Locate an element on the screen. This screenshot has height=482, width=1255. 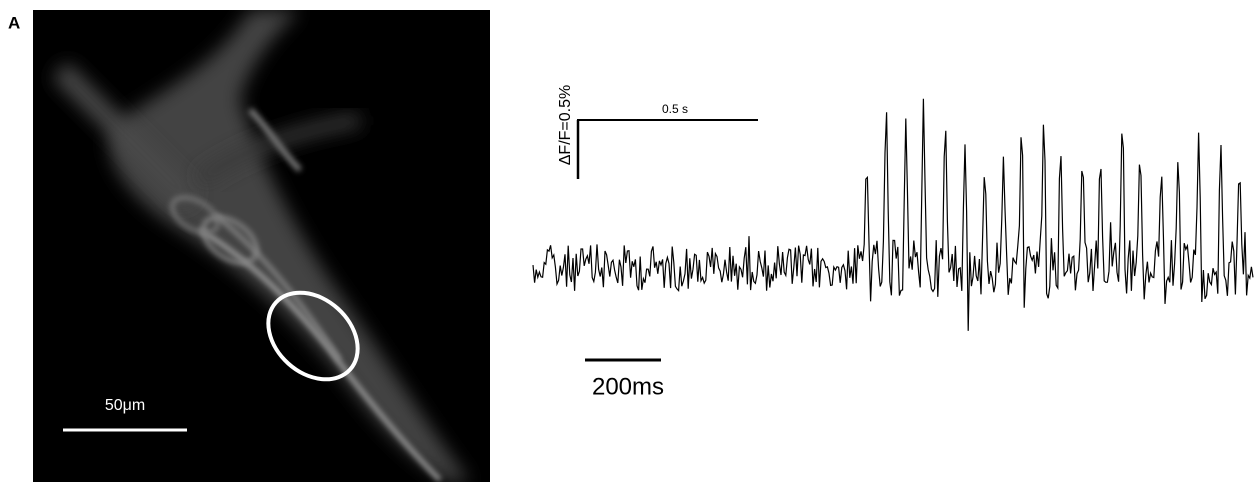
amplitude-scale-label: ΔF/F=0.5% is located at coordinates (565, 125).